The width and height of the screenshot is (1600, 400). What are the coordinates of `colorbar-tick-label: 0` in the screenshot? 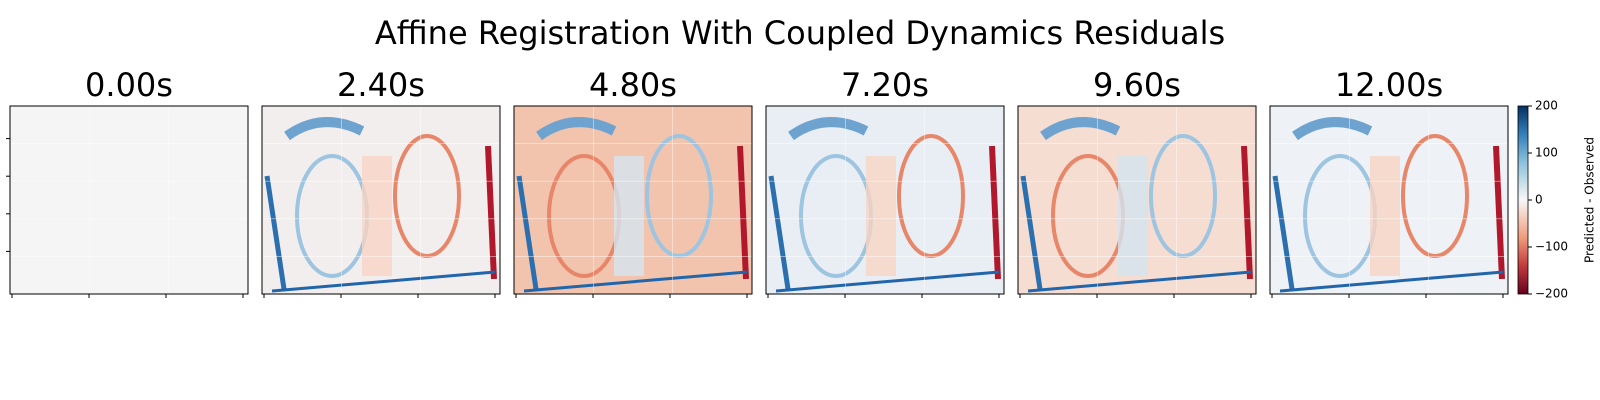 It's located at (1539, 200).